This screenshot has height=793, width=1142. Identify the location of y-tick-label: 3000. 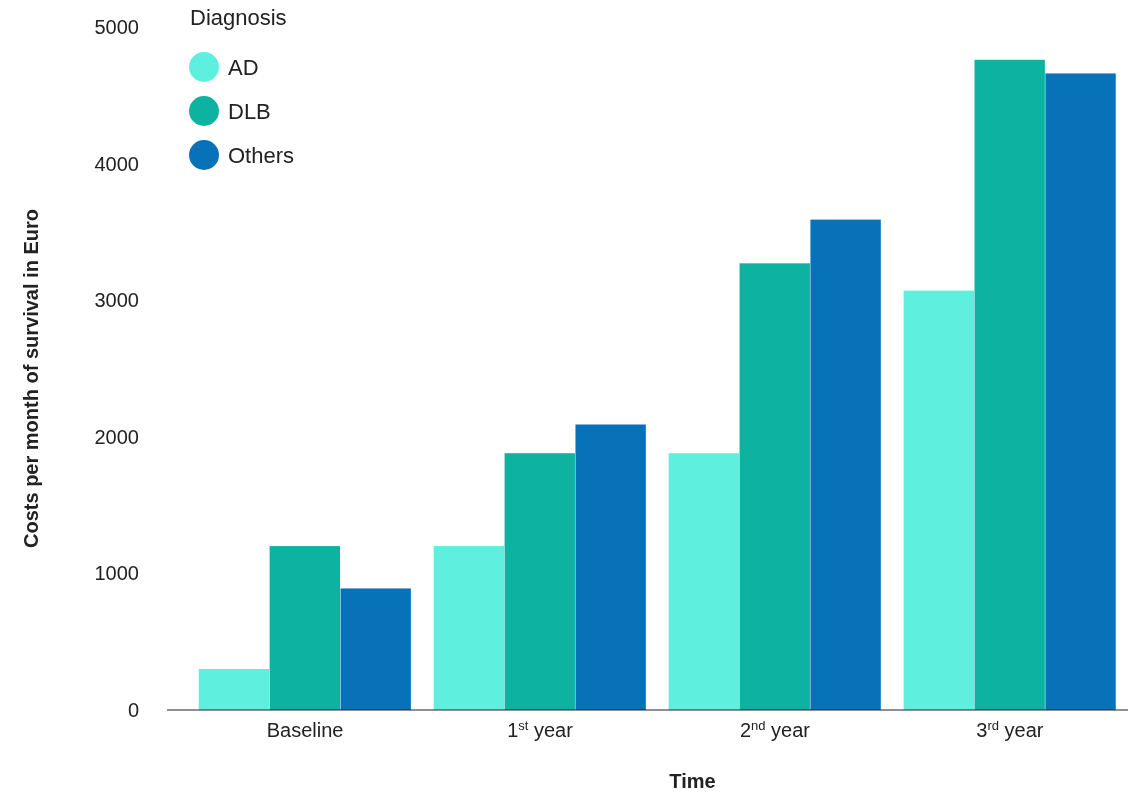
(116, 300).